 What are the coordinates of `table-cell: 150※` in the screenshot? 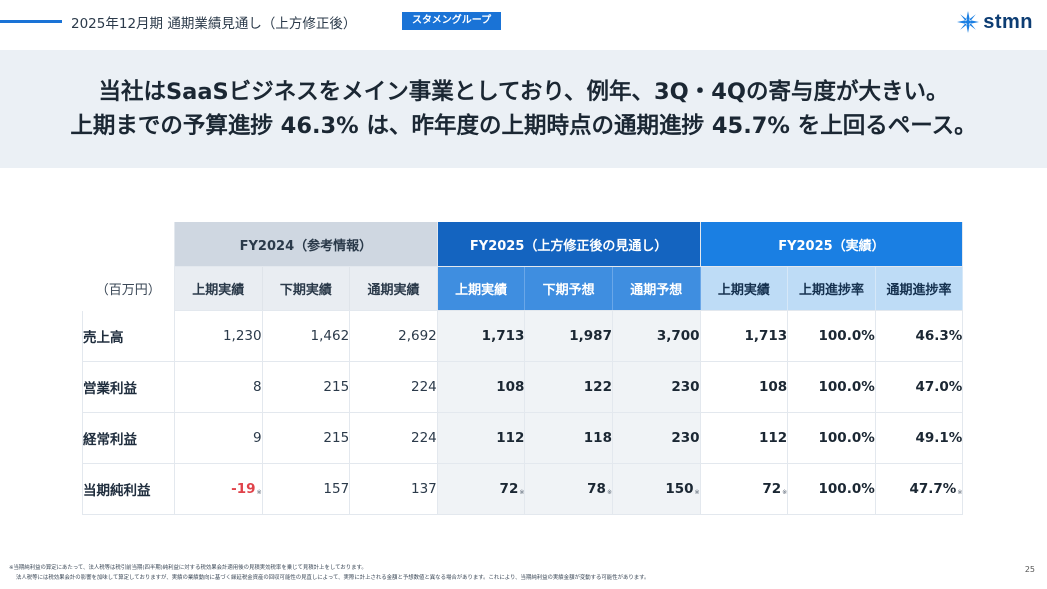 It's located at (656, 489).